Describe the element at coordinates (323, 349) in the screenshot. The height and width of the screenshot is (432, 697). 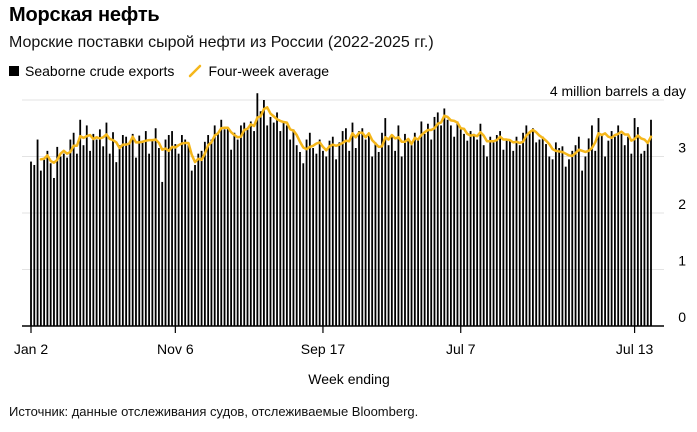
I see `x-tick-label: Sep 17` at that location.